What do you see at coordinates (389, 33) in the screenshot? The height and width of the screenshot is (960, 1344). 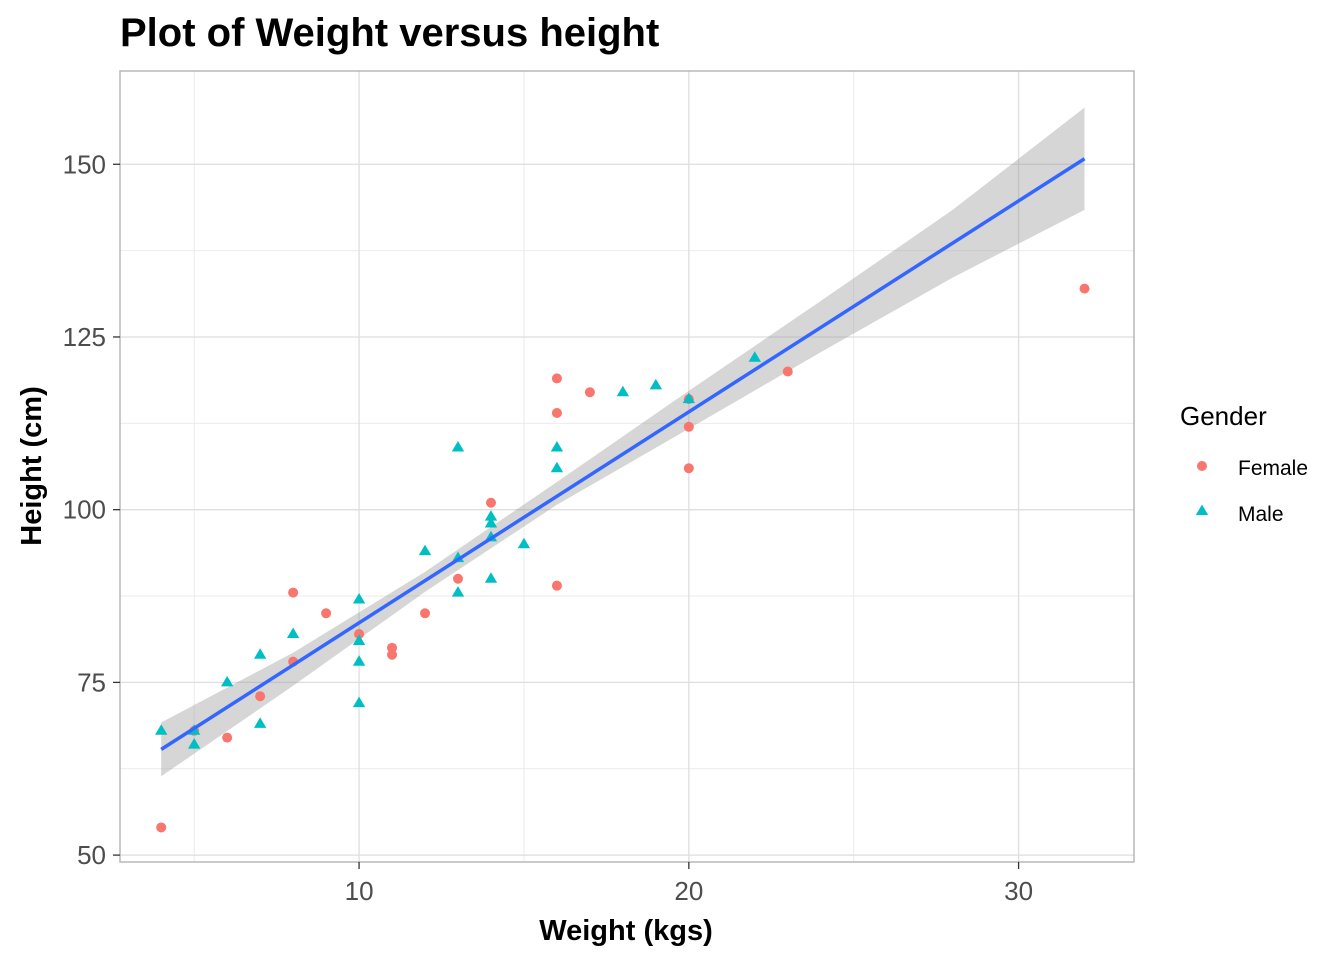 I see `chart-title: Plot of Weight versus height` at bounding box center [389, 33].